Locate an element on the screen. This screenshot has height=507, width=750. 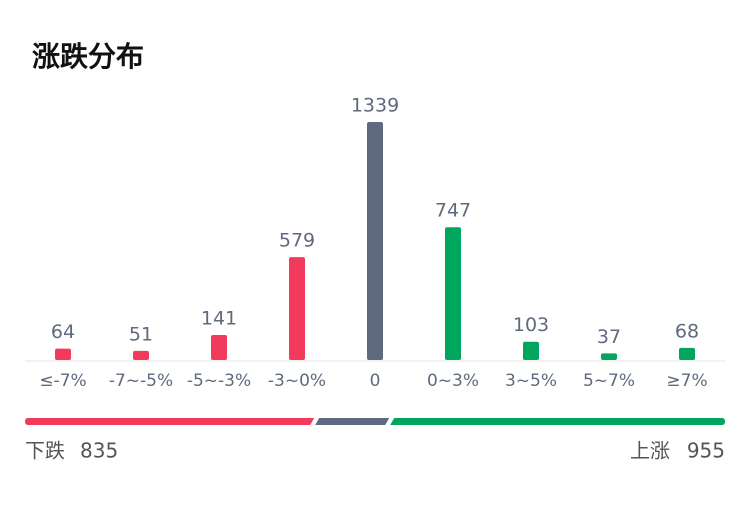
value-label: 103 is located at coordinates (531, 325).